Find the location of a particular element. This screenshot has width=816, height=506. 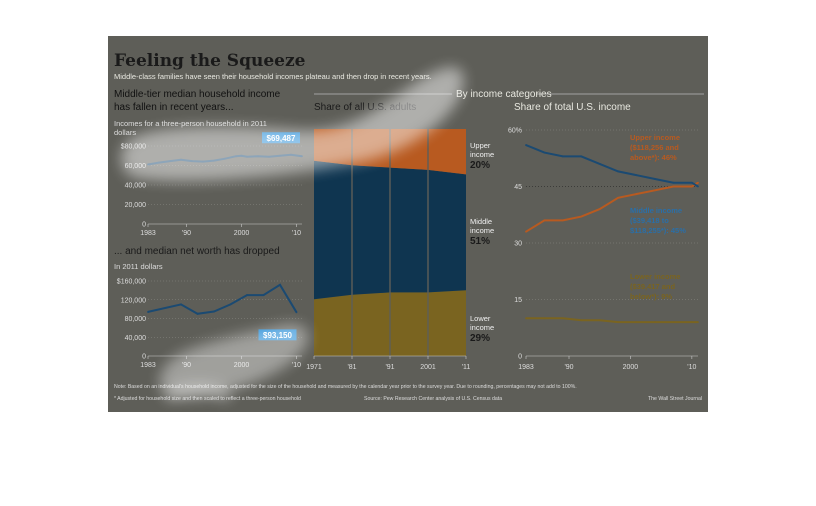

series-label: Lower income is located at coordinates (655, 276).